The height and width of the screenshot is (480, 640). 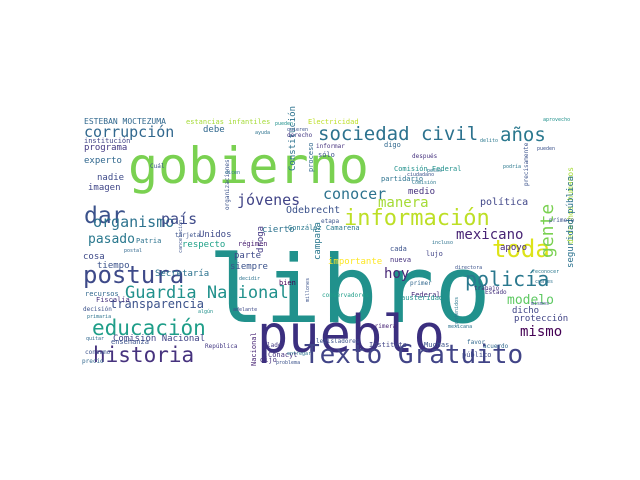 I want to click on cloud-word: parte, so click(x=247, y=256).